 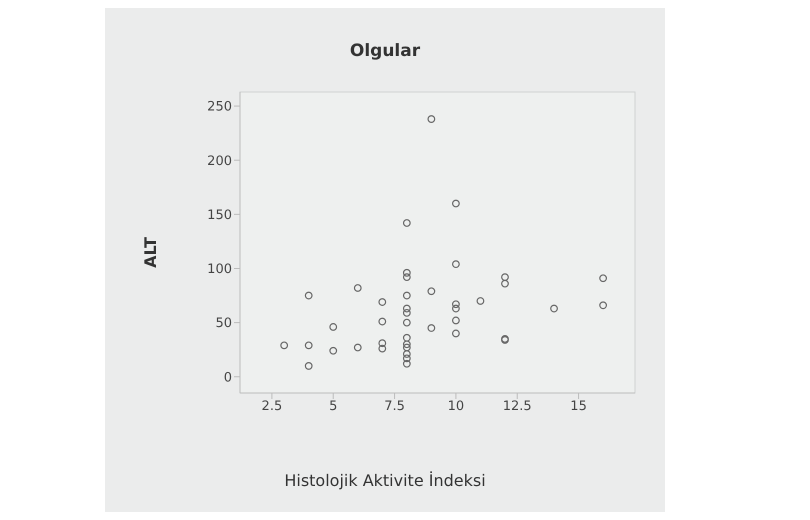 What do you see at coordinates (385, 480) in the screenshot?
I see `x-axis-title: Histolojik Aktivite İndeksi` at bounding box center [385, 480].